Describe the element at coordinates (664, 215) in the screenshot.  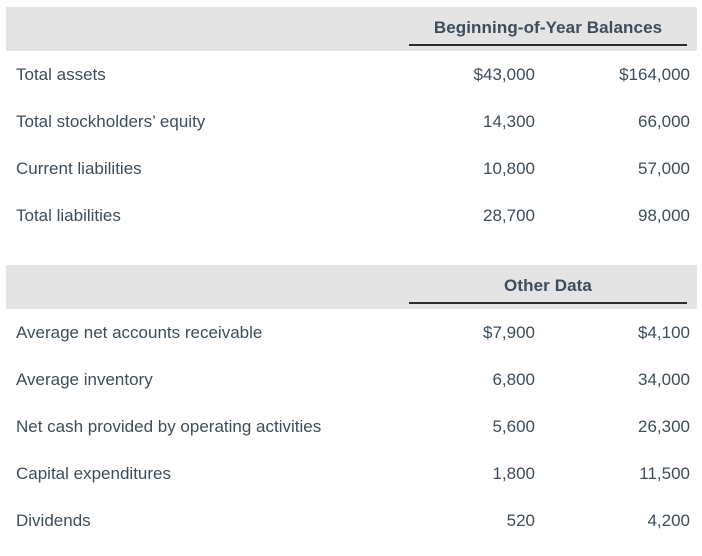
I see `row-value-column-2: 98,000` at that location.